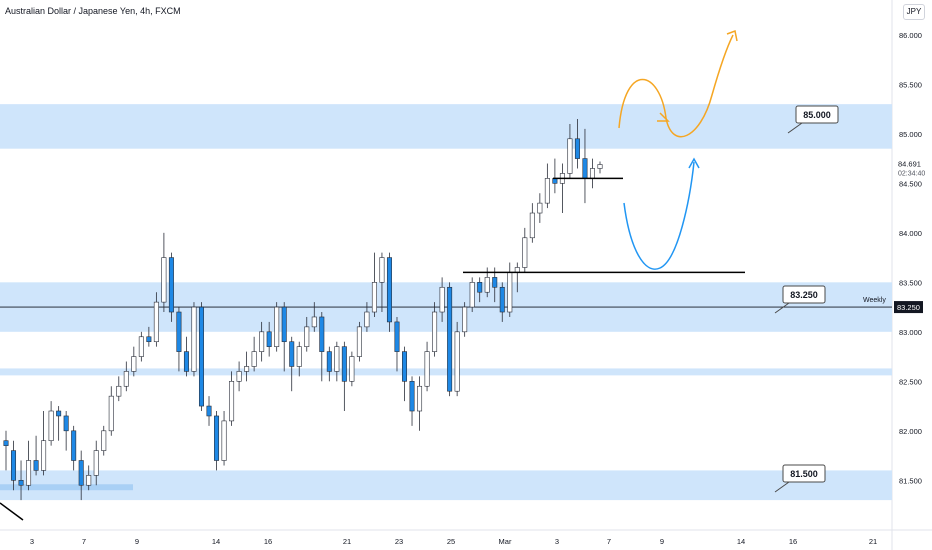  I want to click on weekly-price-tag, so click(908, 307).